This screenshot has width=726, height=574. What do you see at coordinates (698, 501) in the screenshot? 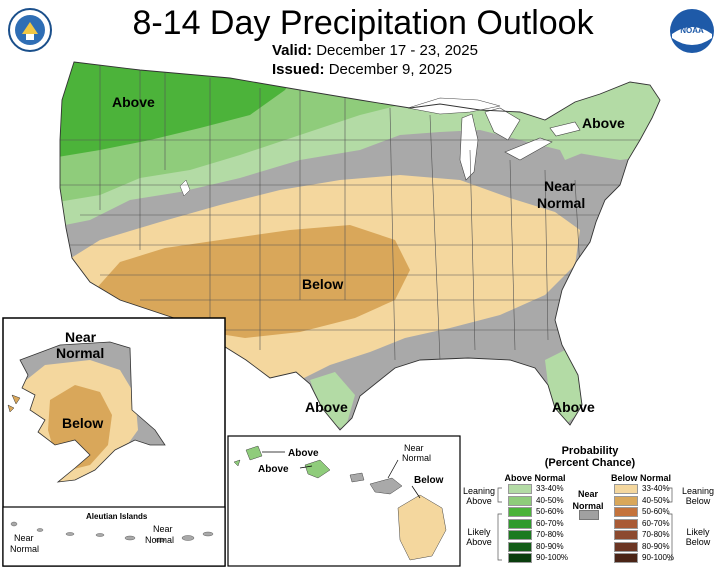
I see `leaning-below-line2: Below` at bounding box center [698, 501].